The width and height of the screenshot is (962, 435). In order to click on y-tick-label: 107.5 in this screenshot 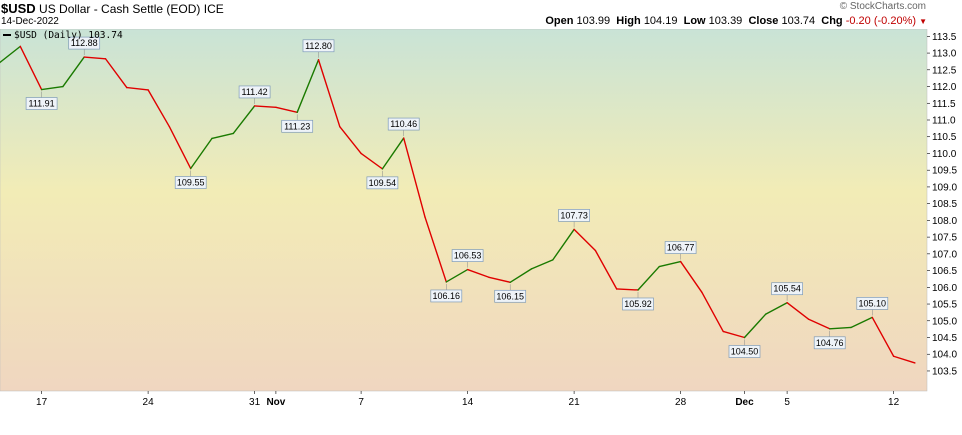, I will do `click(944, 238)`.